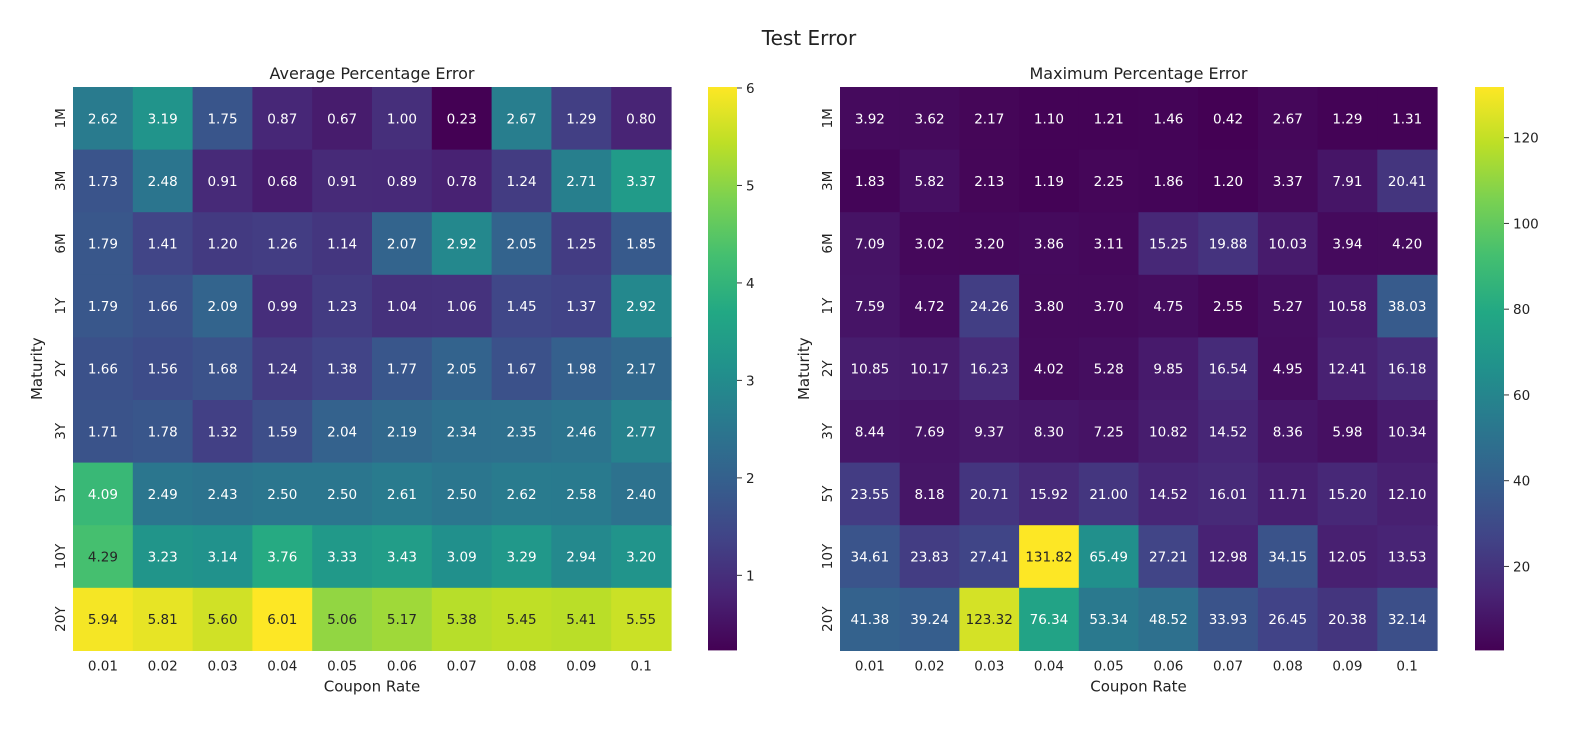  What do you see at coordinates (1049, 495) in the screenshot?
I see `cell-value-label: 15.92` at bounding box center [1049, 495].